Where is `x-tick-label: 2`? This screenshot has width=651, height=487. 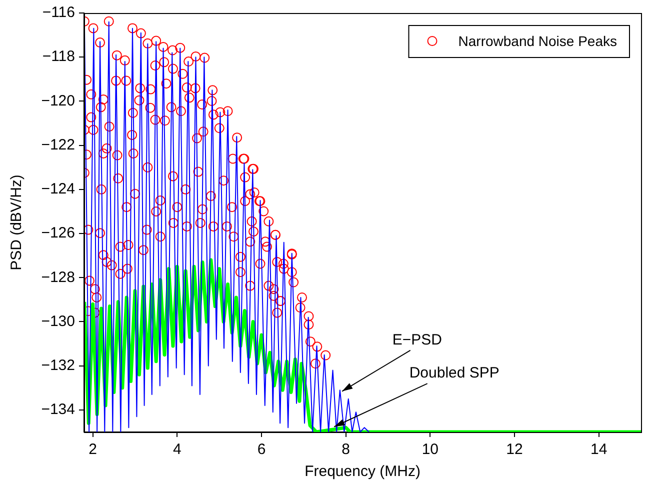
x-tick-label: 2 is located at coordinates (93, 449).